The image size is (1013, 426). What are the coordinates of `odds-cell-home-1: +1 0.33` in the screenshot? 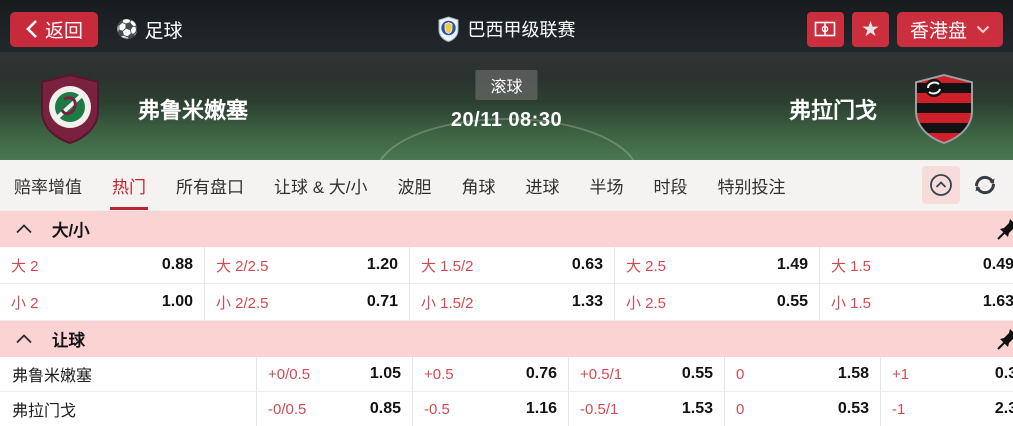 It's located at (947, 374).